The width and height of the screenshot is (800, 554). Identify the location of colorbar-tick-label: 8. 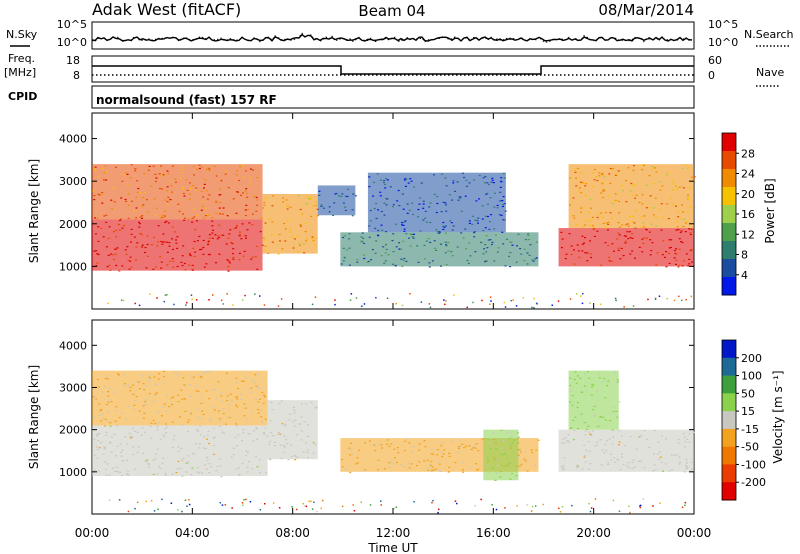
(744, 255).